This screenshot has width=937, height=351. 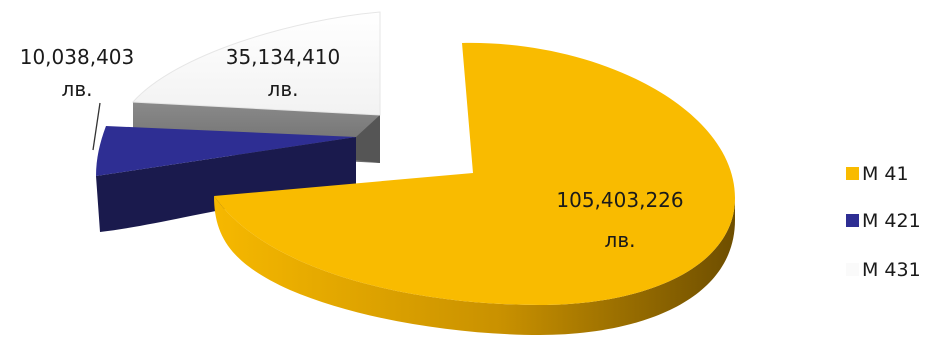 I want to click on leader-line-m421, so click(x=96, y=126).